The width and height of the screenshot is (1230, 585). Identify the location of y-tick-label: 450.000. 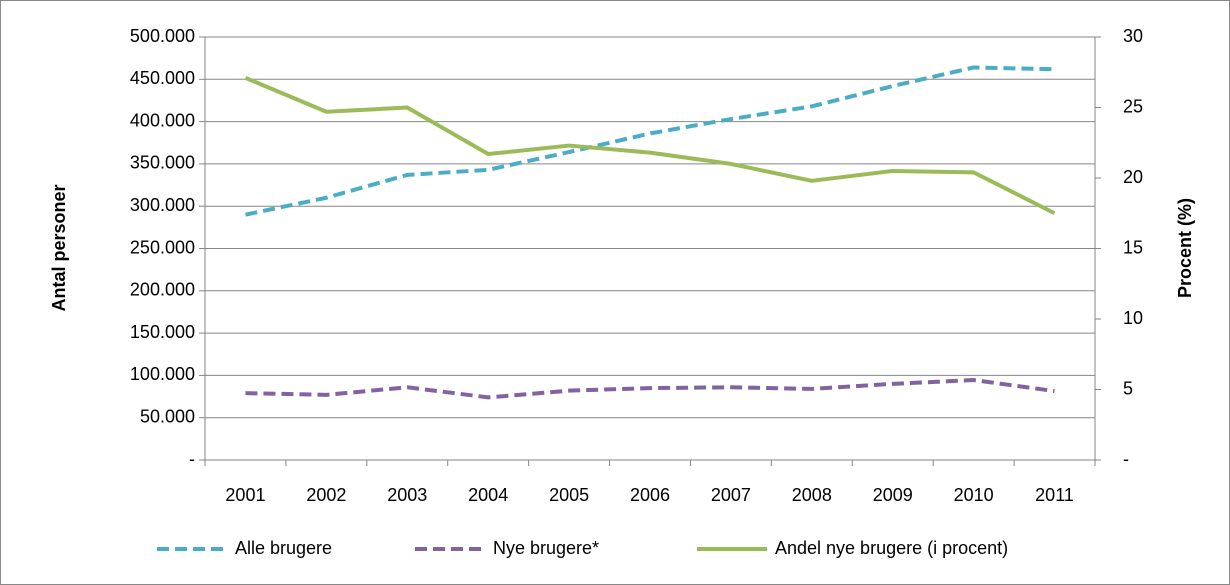
(162, 78).